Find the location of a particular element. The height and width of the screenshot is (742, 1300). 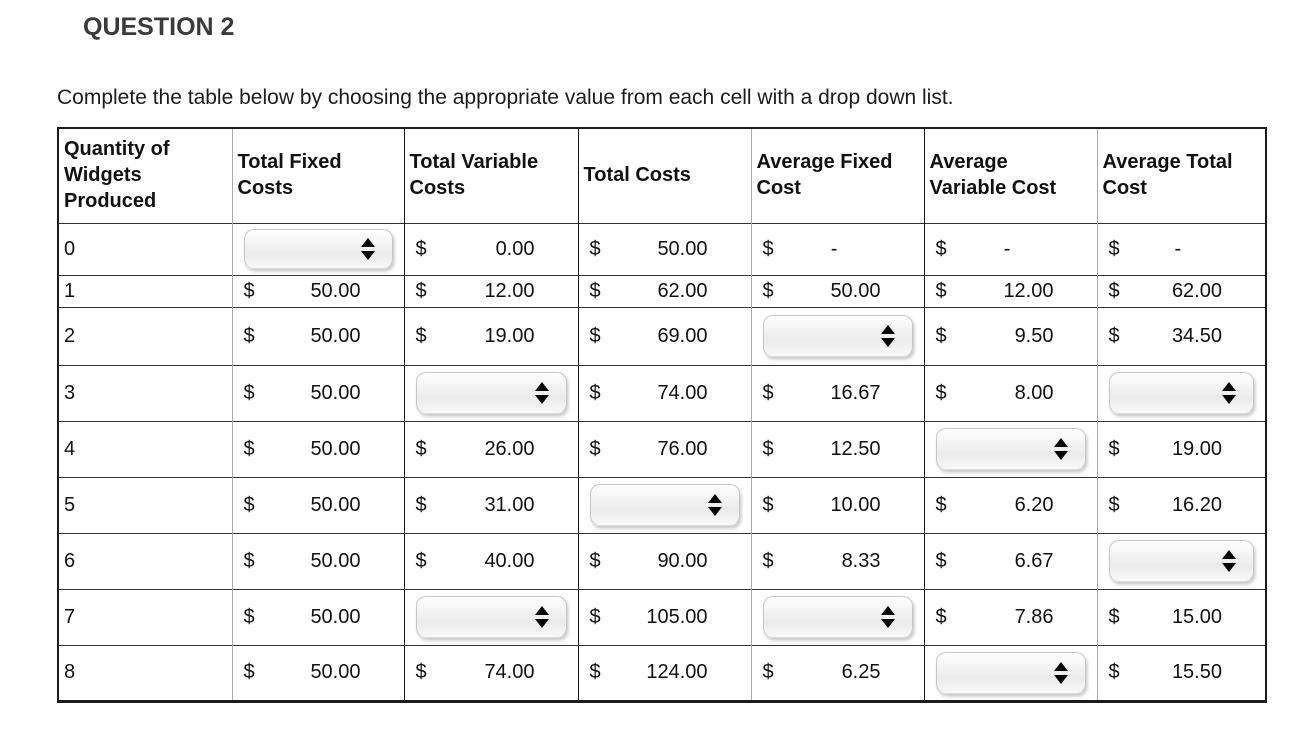

cell-r6-average-variable-cost: $6.67 is located at coordinates (1010, 560).